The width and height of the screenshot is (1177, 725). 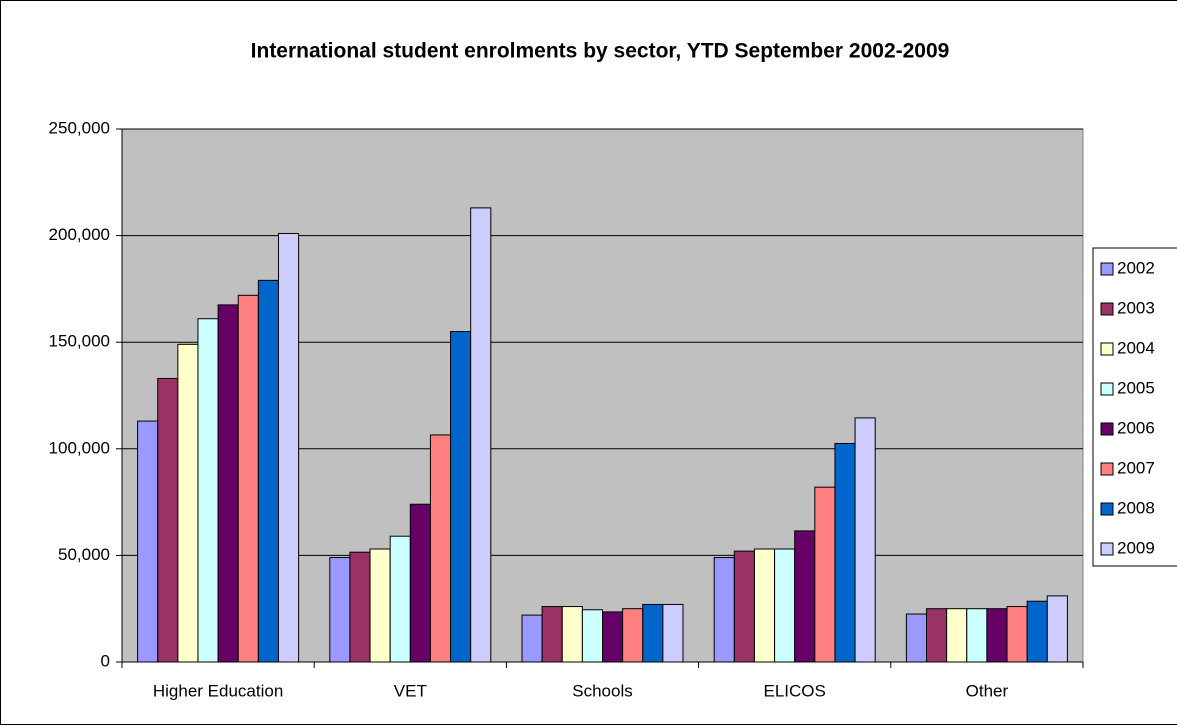 I want to click on legend-label: 2002, so click(x=1136, y=267).